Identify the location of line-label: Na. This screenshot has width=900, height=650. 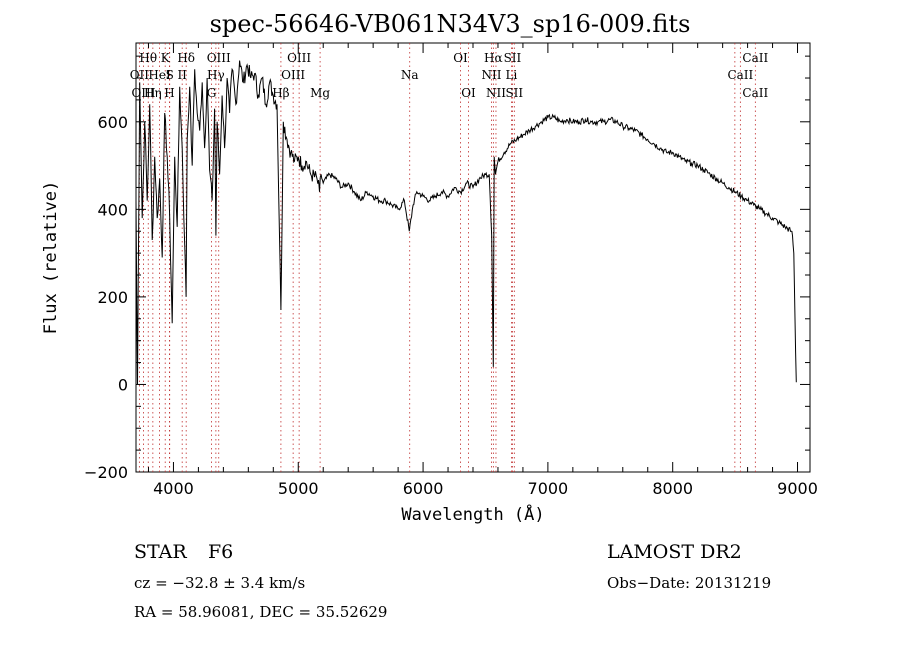
(410, 75).